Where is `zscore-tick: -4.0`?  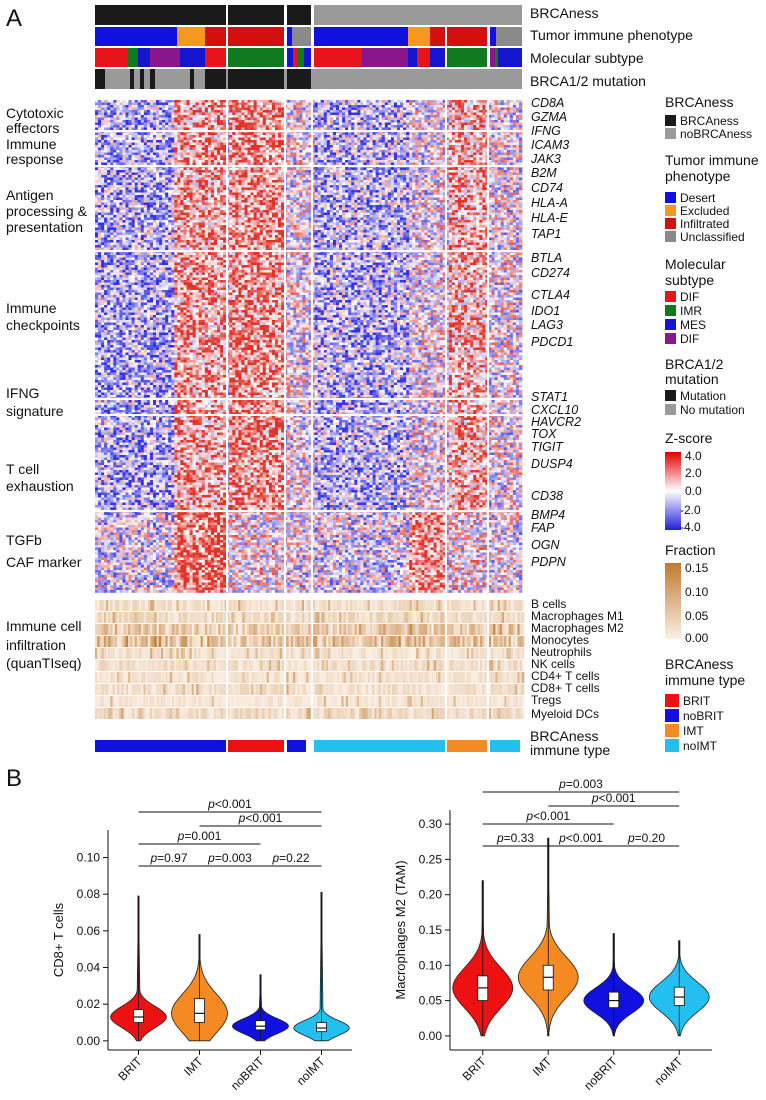 zscore-tick: -4.0 is located at coordinates (690, 527).